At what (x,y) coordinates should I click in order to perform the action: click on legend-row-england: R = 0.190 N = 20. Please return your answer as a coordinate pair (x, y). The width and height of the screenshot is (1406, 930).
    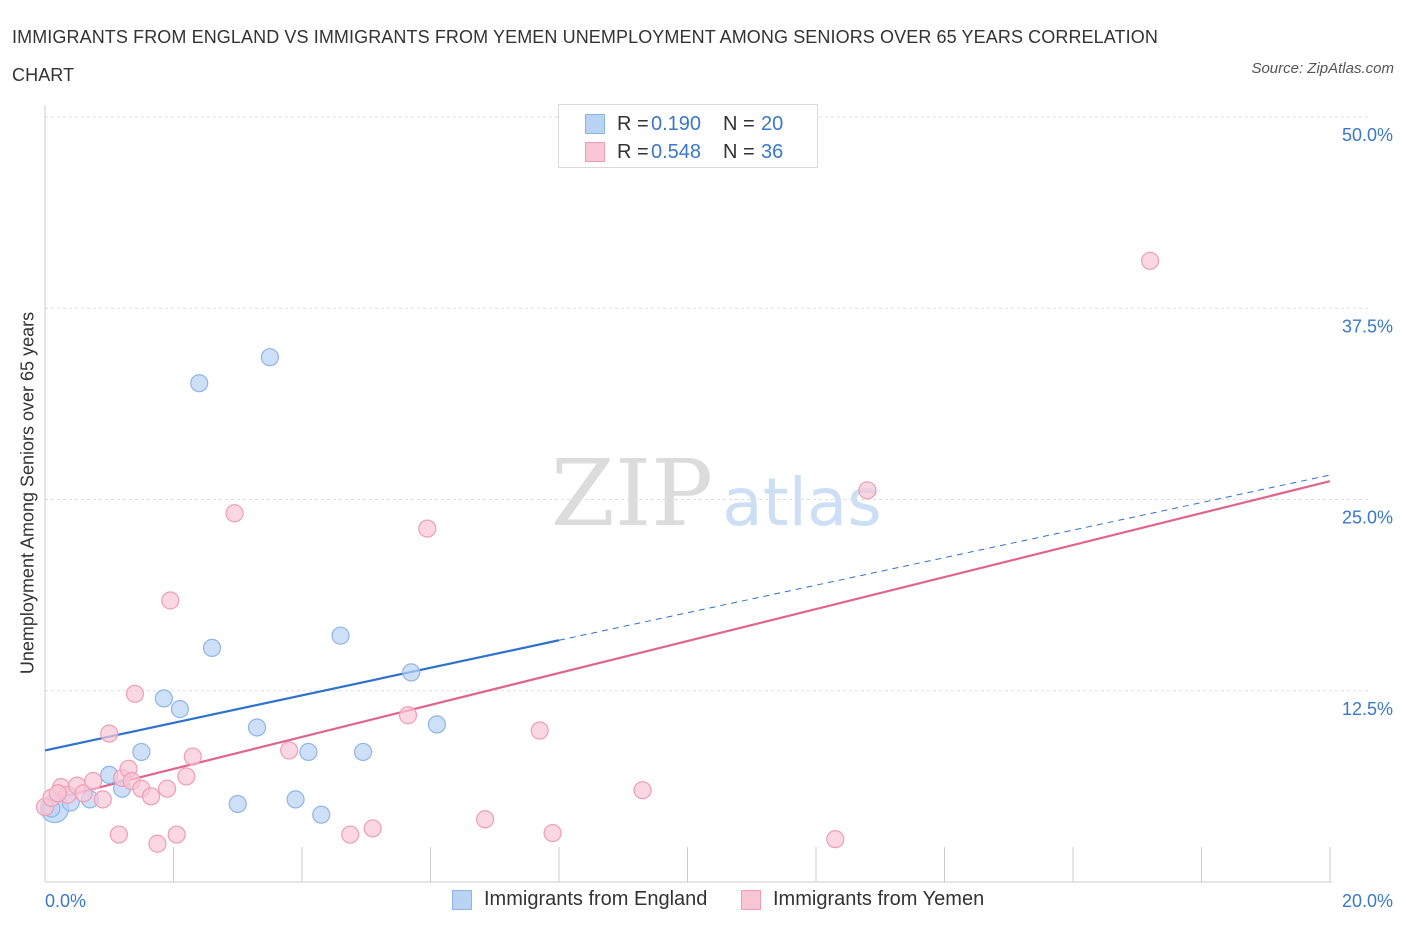
    Looking at the image, I should click on (684, 124).